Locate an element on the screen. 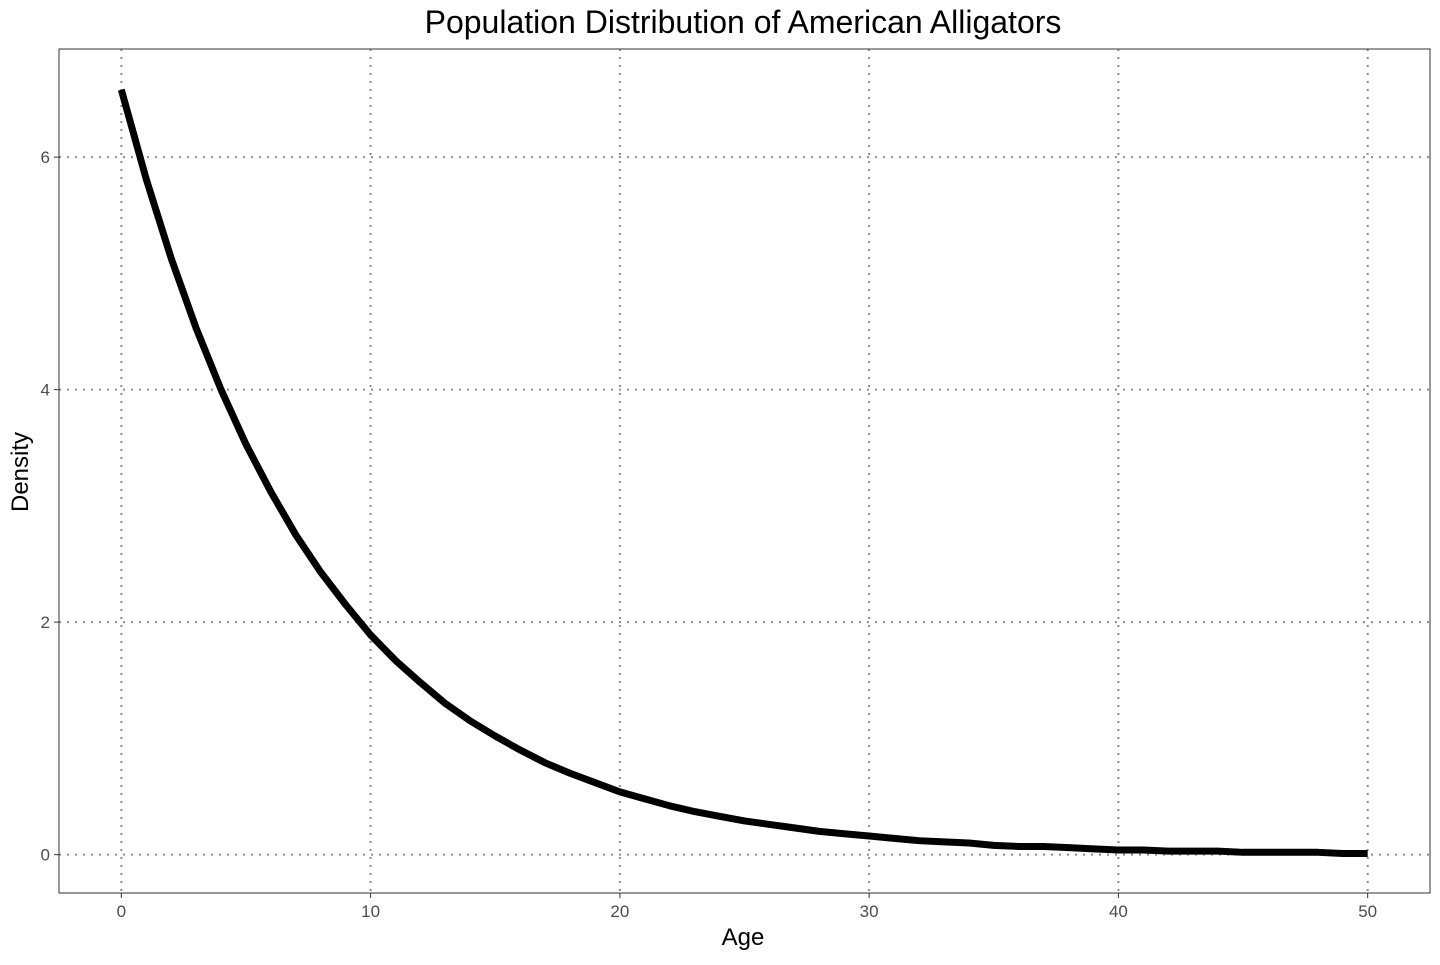 This screenshot has width=1440, height=965. y-tick-label: 6 is located at coordinates (45, 157).